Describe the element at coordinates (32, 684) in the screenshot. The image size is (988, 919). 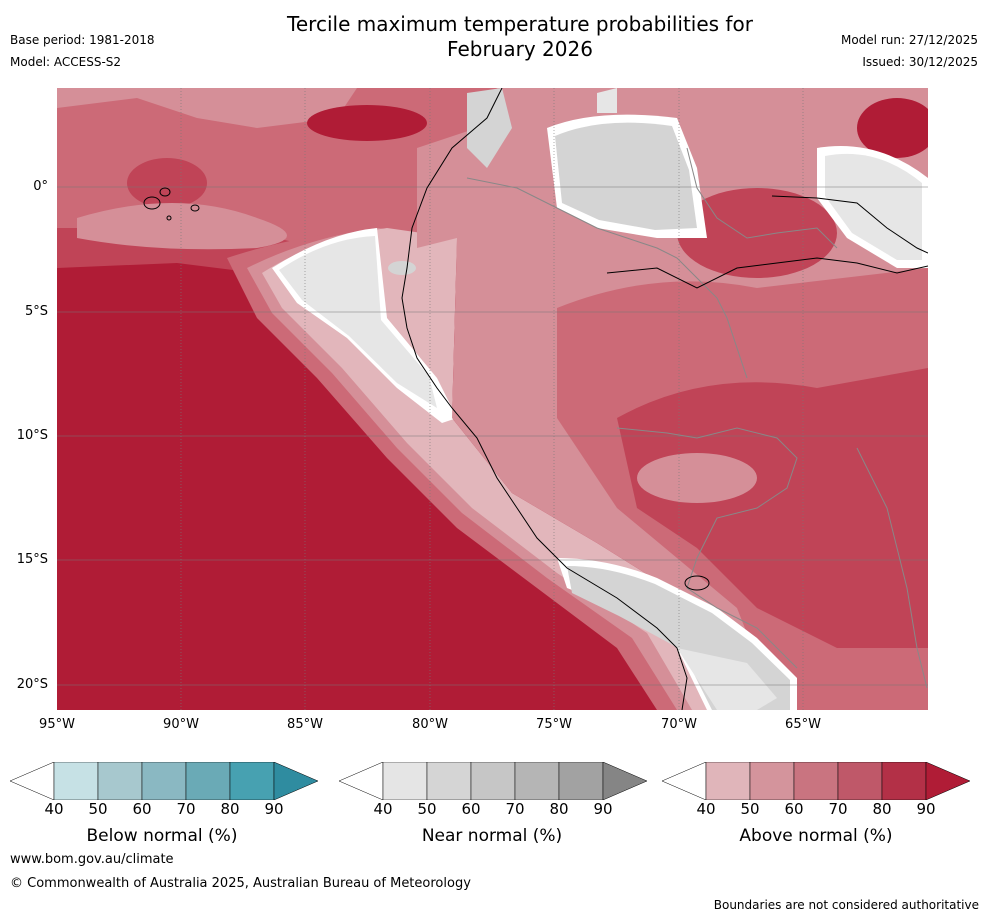
I see `lat-label-20s: 20°S` at that location.